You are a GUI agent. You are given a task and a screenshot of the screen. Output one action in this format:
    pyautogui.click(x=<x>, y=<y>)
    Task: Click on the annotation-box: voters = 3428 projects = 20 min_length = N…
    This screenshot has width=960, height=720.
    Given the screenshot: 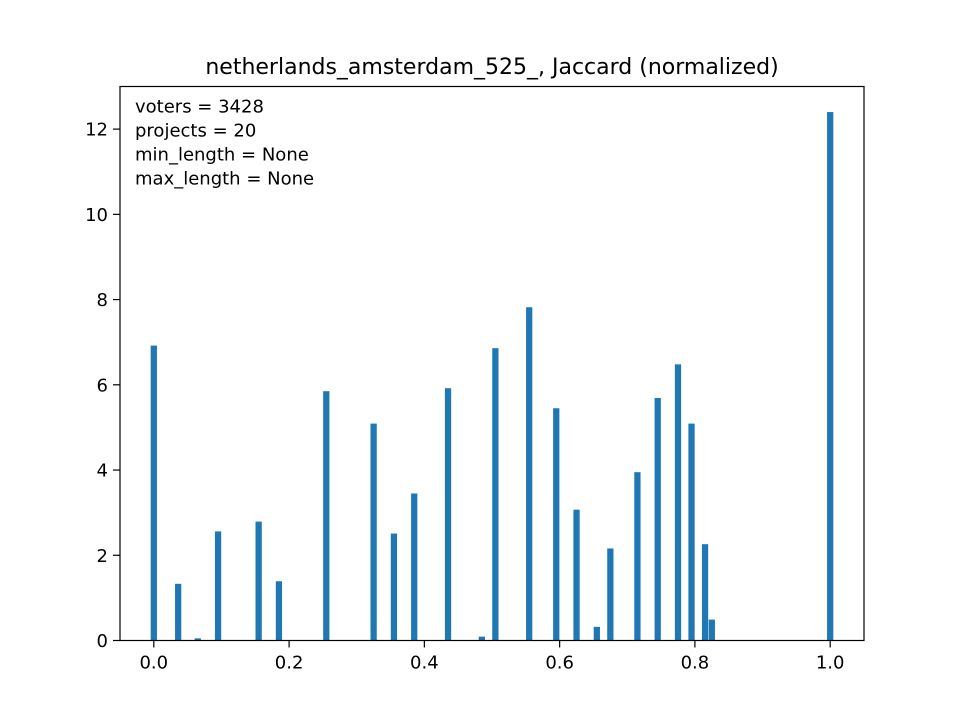 What is the action you would take?
    pyautogui.click(x=224, y=143)
    